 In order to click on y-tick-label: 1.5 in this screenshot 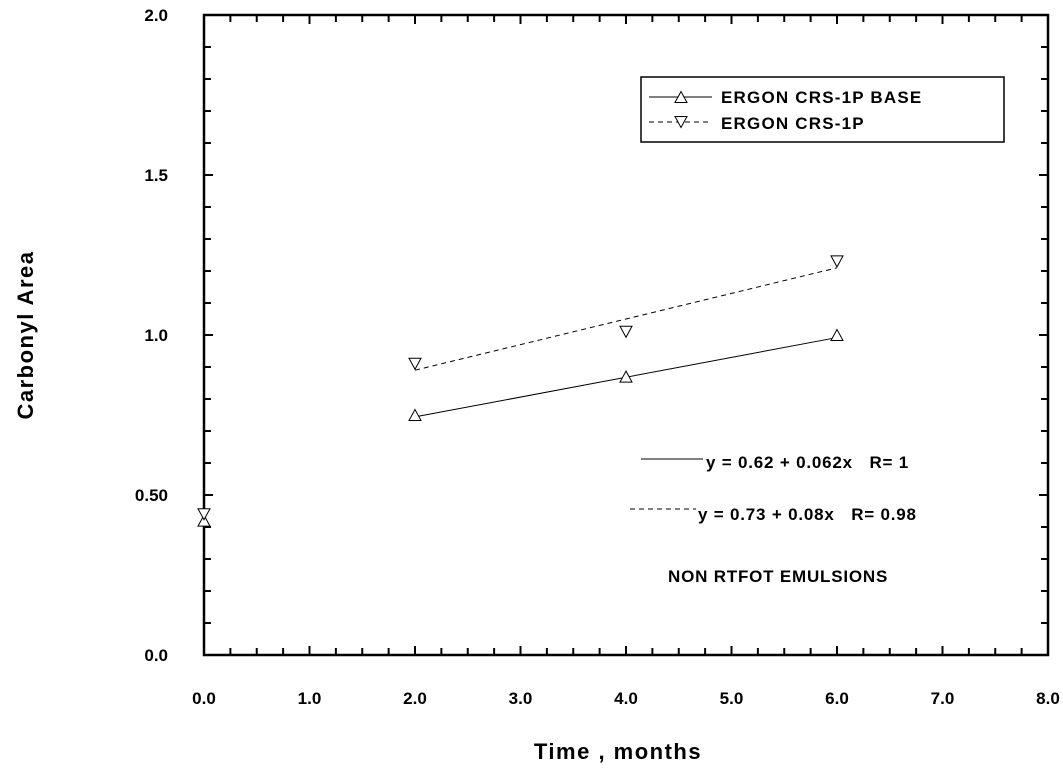, I will do `click(156, 175)`.